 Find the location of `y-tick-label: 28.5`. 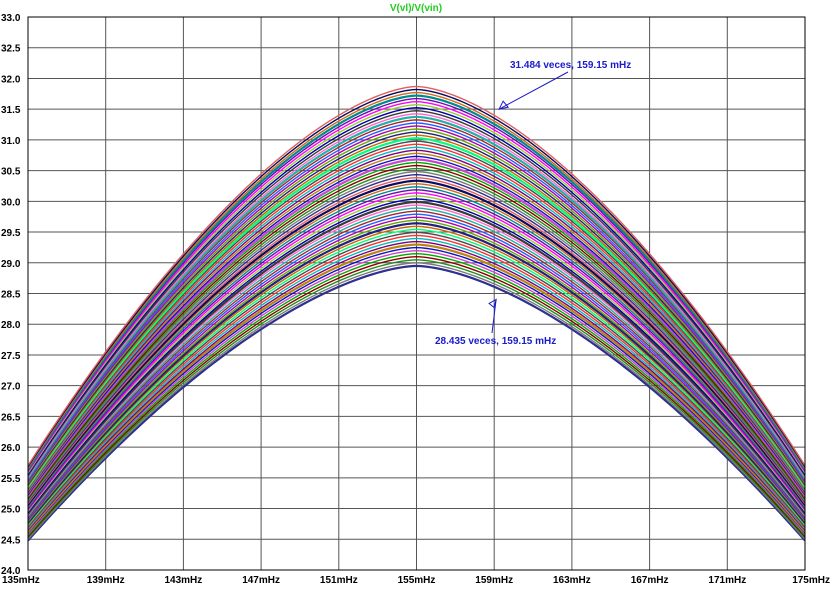

y-tick-label: 28.5 is located at coordinates (11, 295).